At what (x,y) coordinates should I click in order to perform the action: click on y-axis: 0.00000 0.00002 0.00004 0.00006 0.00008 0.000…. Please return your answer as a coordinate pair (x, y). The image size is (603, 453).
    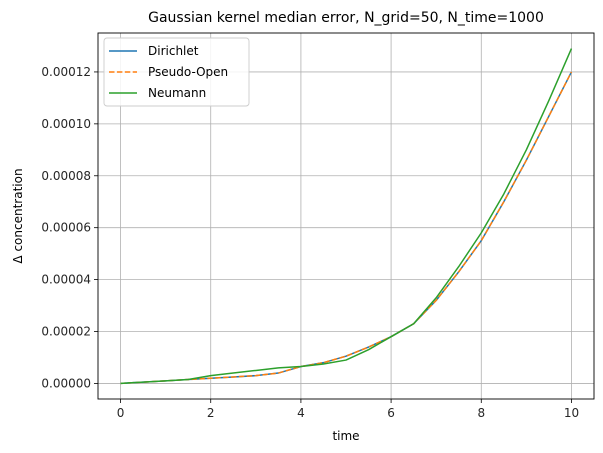
    Looking at the image, I should click on (69, 227).